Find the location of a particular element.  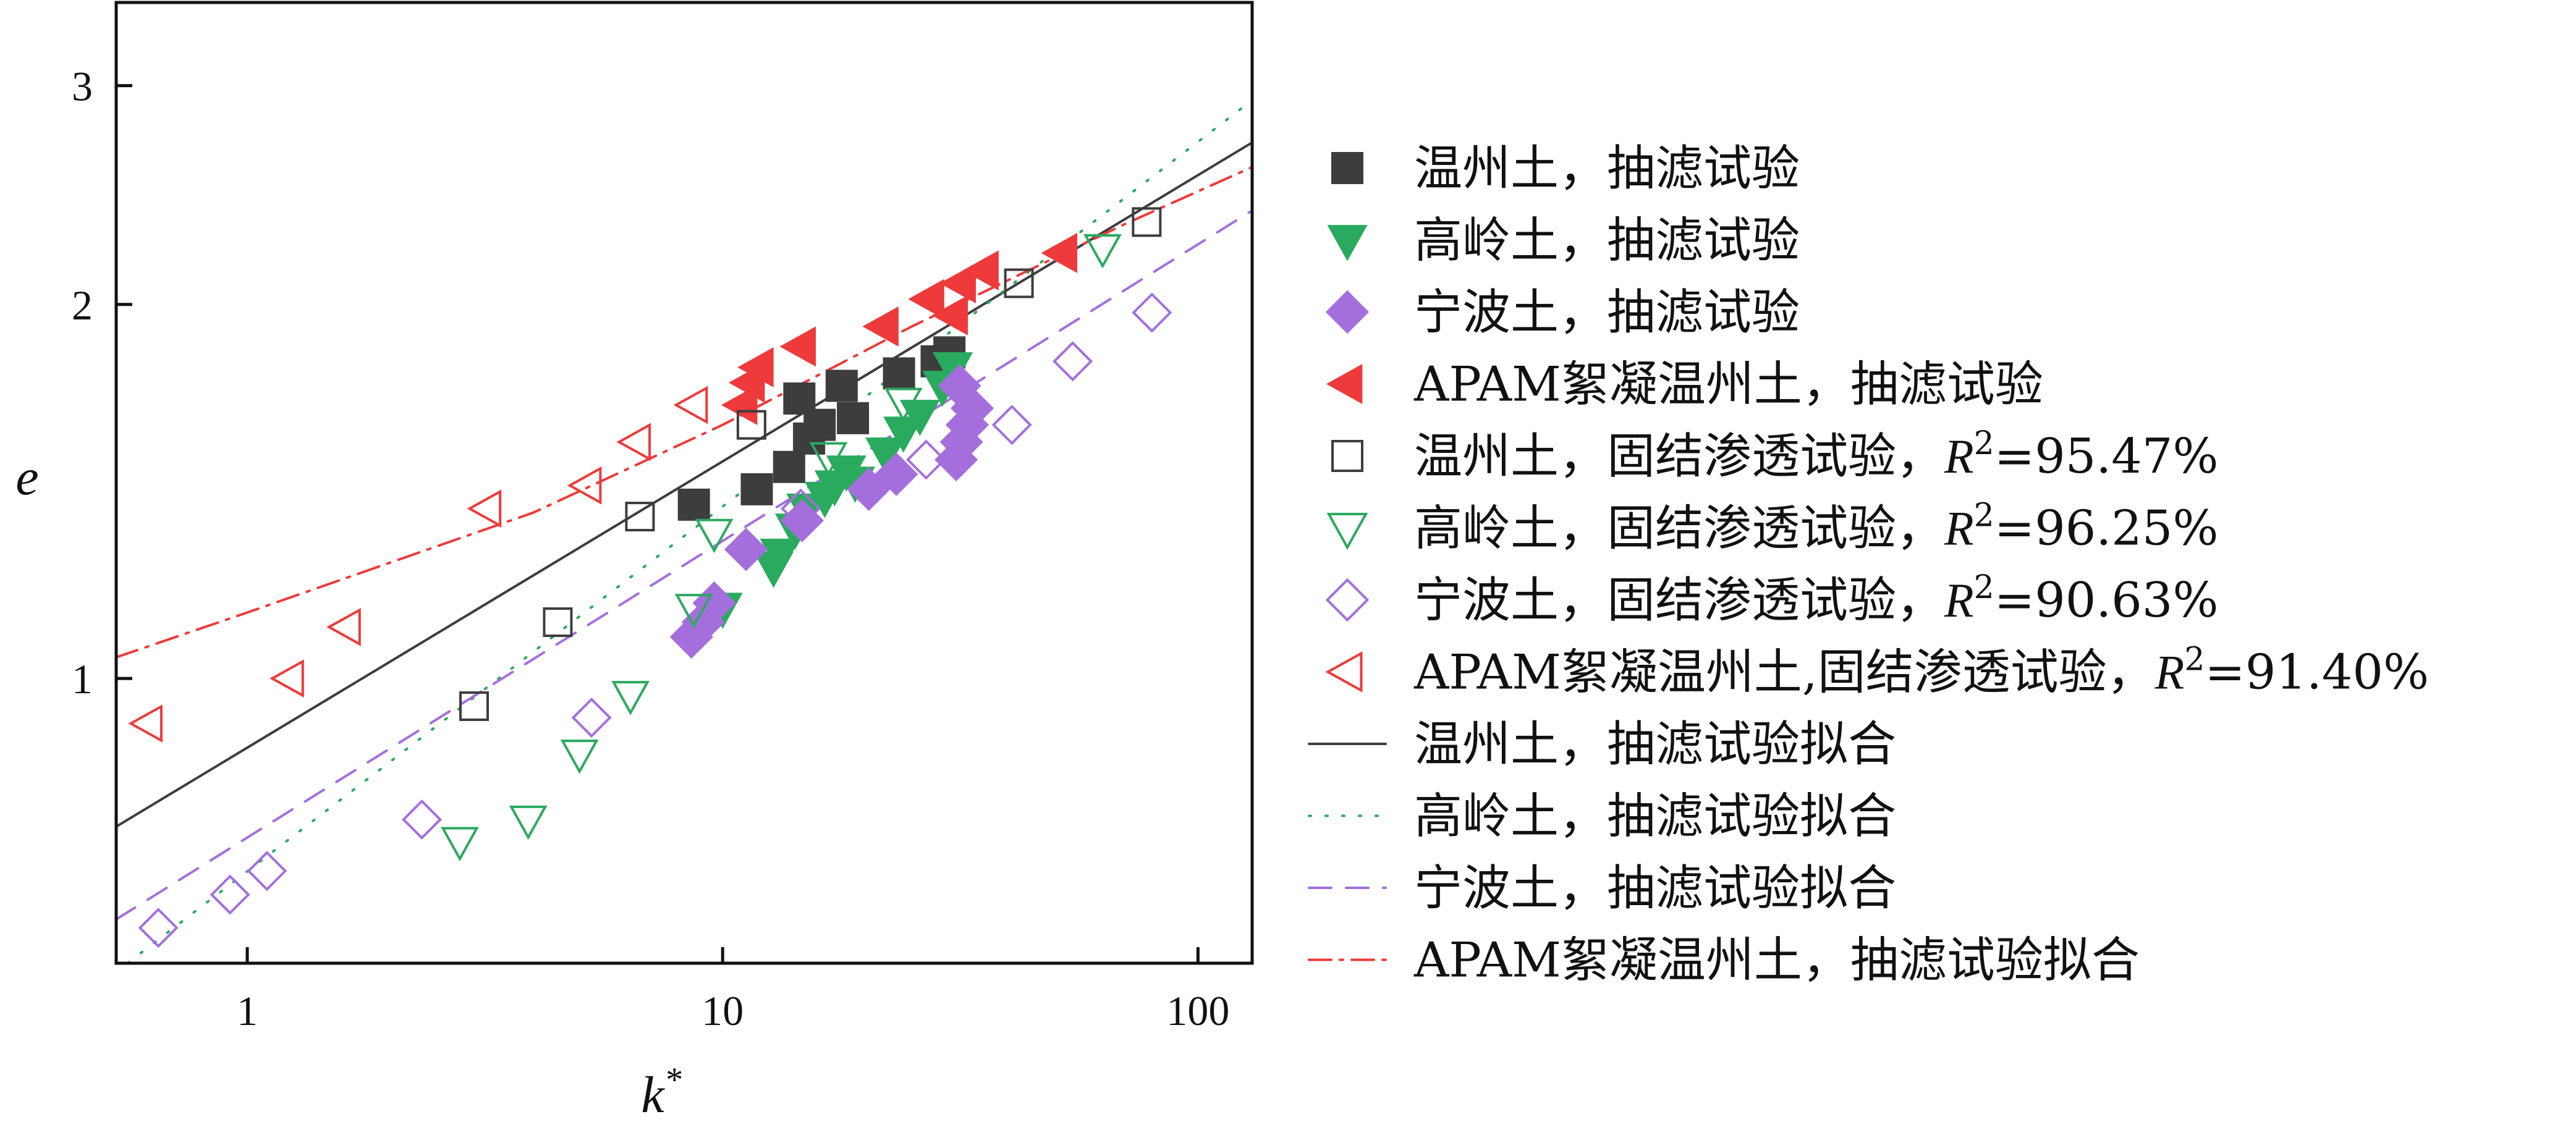

legend-label-gl_filt: 高岭土，抽滤试验 is located at coordinates (1607, 241).